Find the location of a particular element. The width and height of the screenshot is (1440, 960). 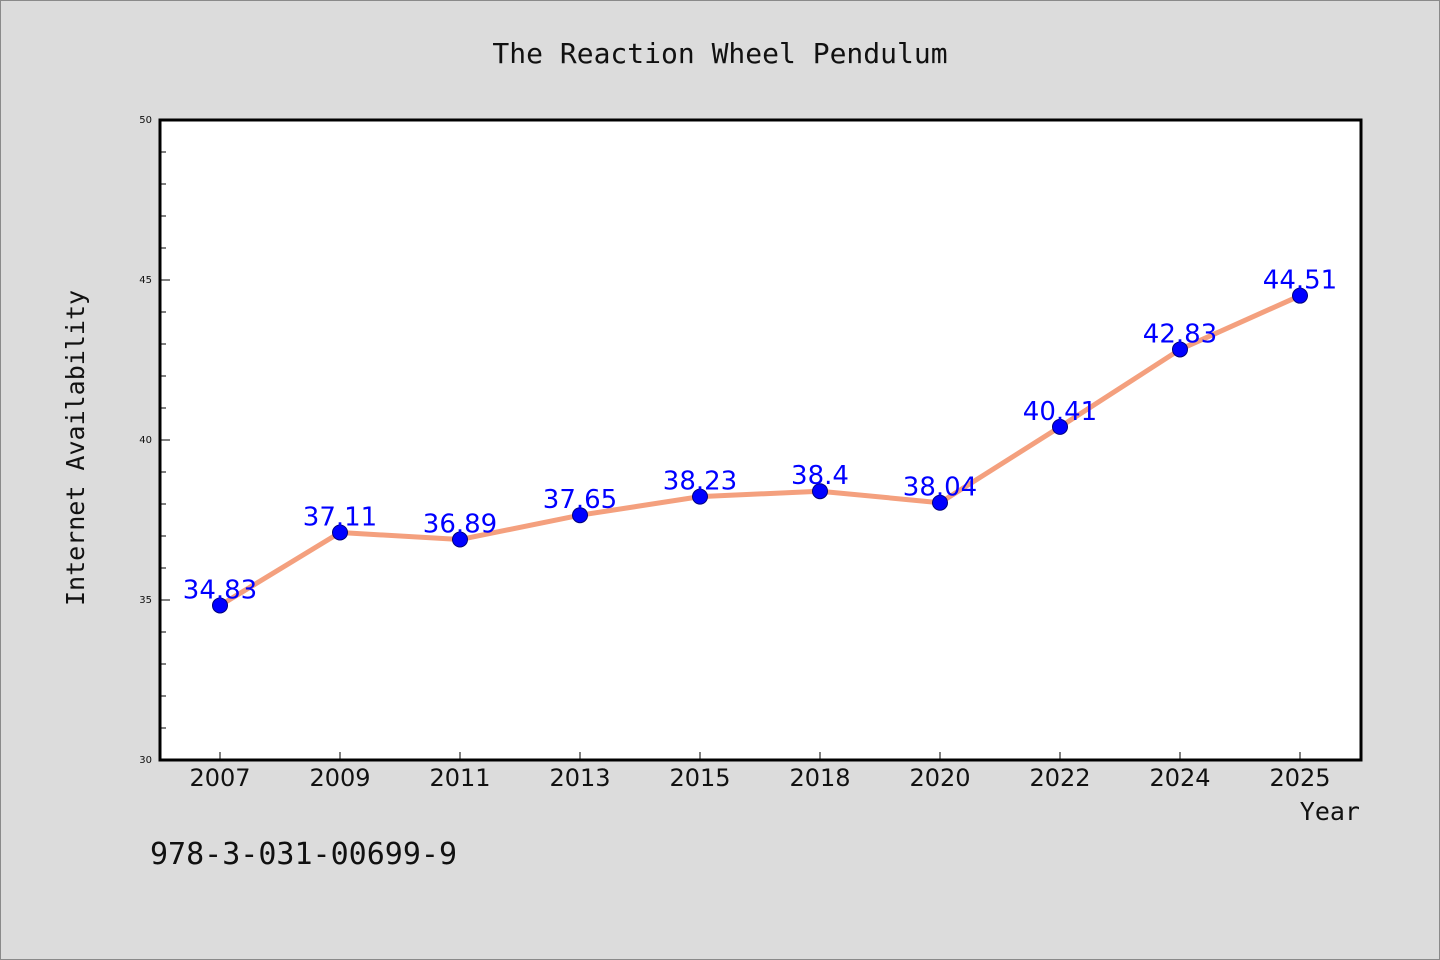

chart-title: The Reaction Wheel Pendulum is located at coordinates (719, 53).